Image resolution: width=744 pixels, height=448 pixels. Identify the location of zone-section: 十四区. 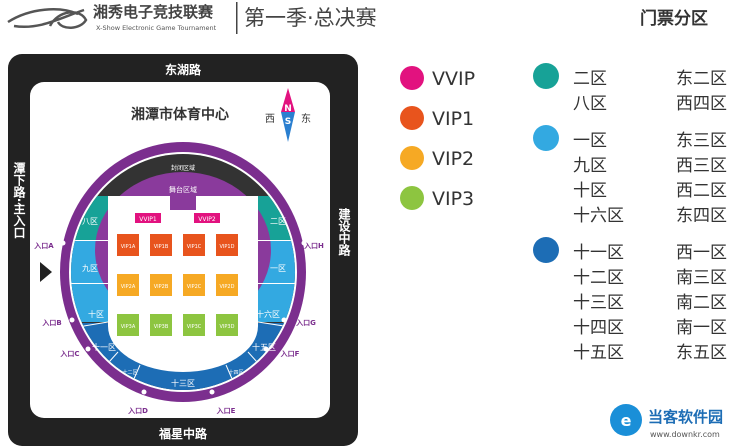
(598, 328).